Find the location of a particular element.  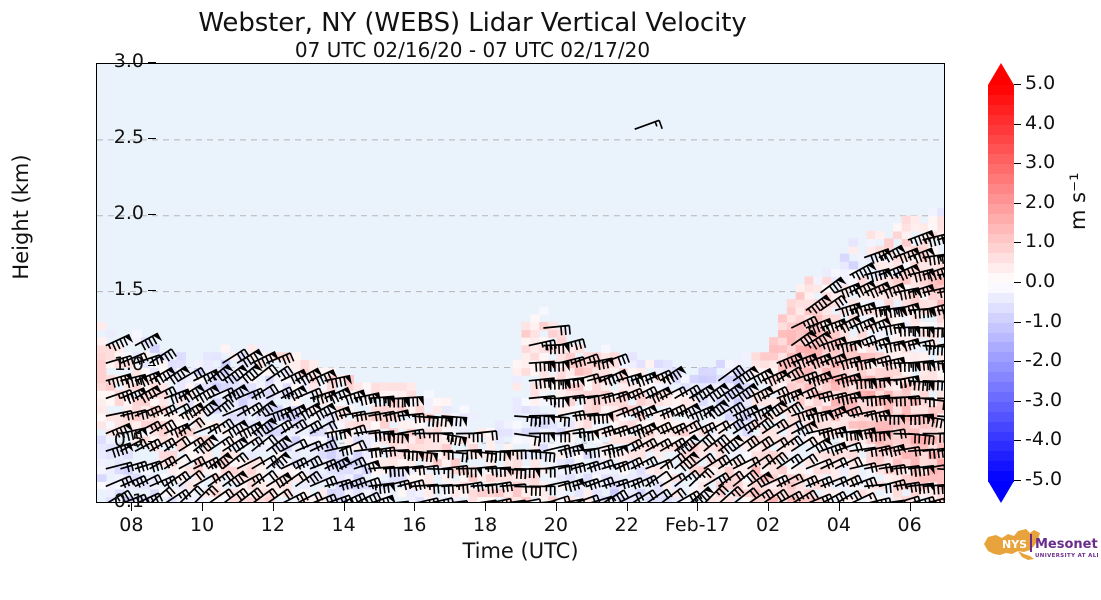

colorbar-tick-label: -2.0 is located at coordinates (1044, 360).